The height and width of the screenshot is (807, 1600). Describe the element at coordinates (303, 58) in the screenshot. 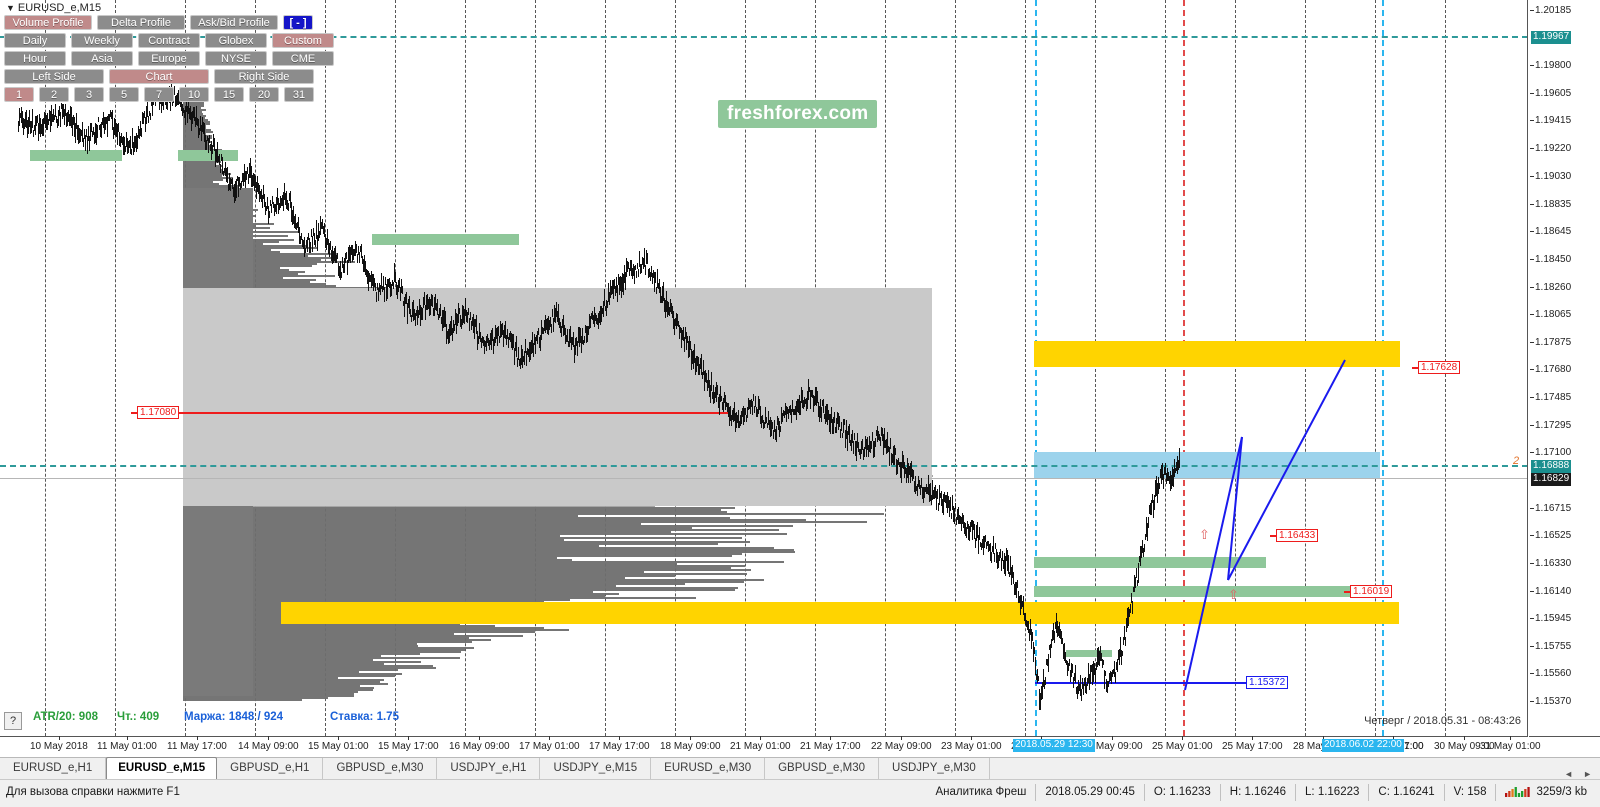

I see `vp-button-cme: CME` at that location.